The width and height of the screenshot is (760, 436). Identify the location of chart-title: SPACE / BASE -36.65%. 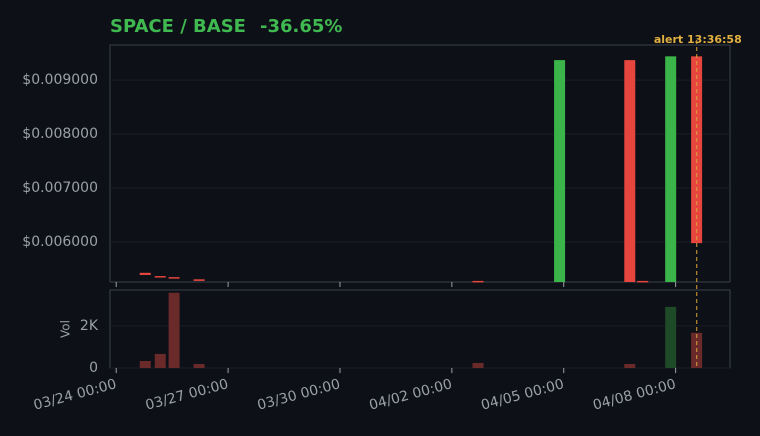
(226, 26).